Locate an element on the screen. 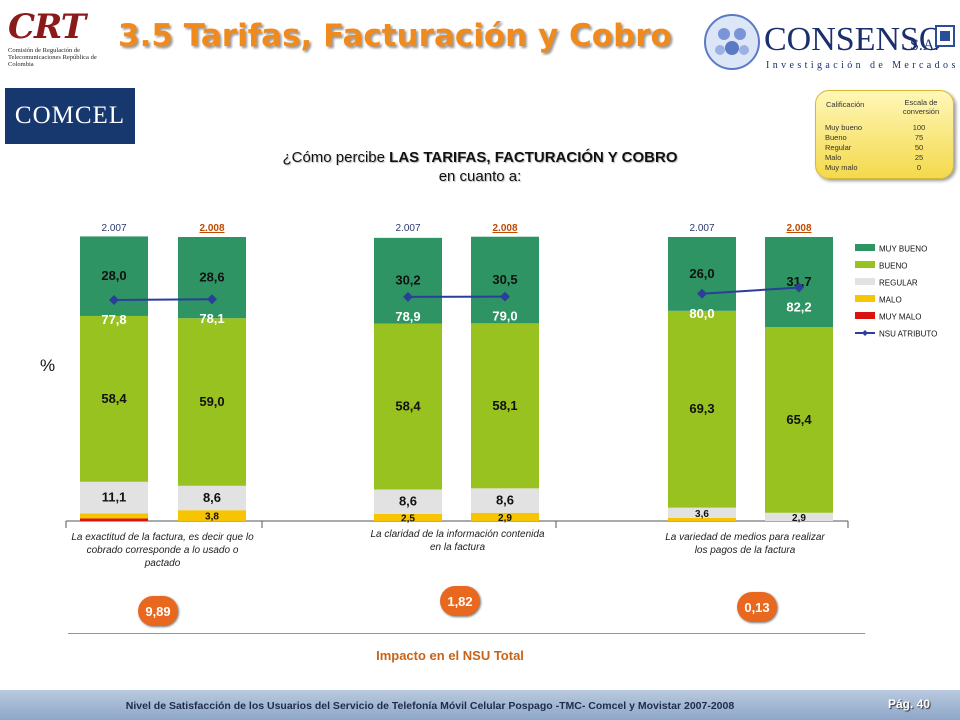 This screenshot has height=720, width=960. data-label: 65,4 is located at coordinates (799, 419).